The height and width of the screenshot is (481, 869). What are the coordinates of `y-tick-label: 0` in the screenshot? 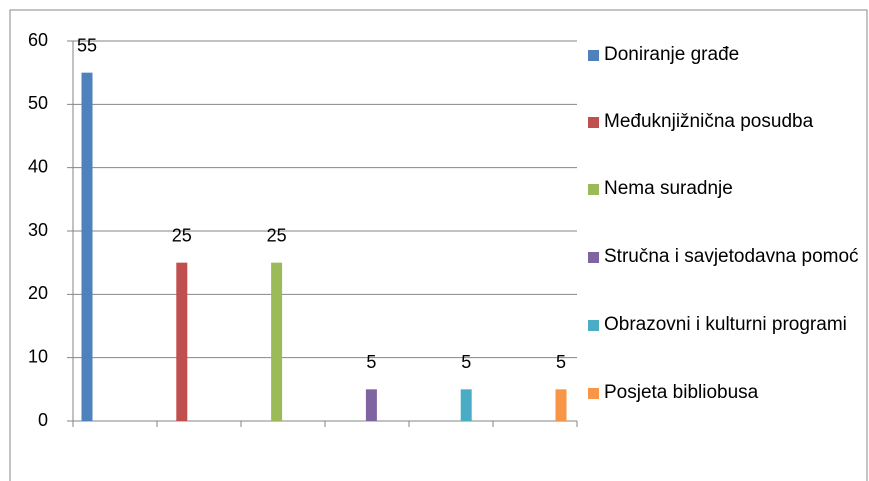 It's located at (43, 420).